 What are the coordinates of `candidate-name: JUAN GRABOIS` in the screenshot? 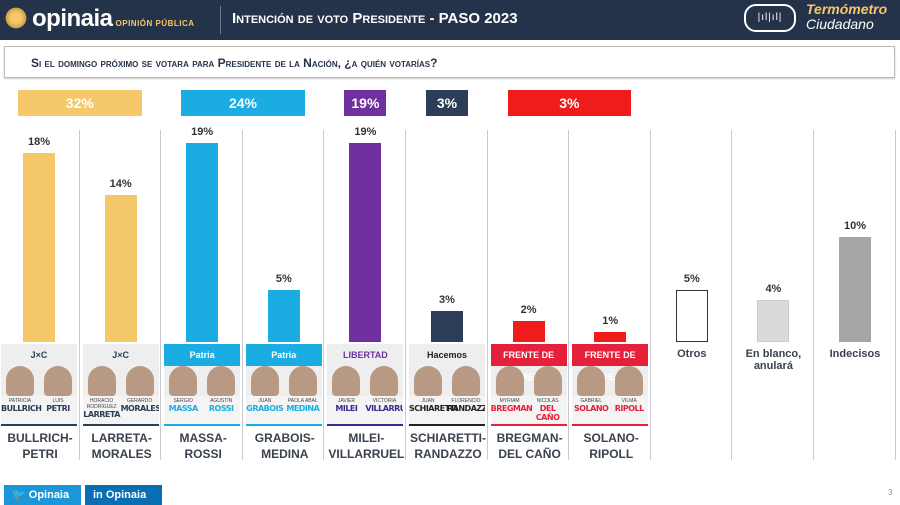 It's located at (265, 405).